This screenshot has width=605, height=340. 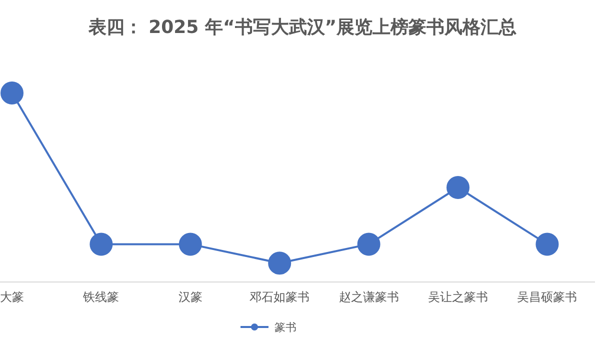 What do you see at coordinates (302, 27) in the screenshot?
I see `chart-title: 表四： 2025 年“书写大武汉”展览上榜篆书风格汇总` at bounding box center [302, 27].